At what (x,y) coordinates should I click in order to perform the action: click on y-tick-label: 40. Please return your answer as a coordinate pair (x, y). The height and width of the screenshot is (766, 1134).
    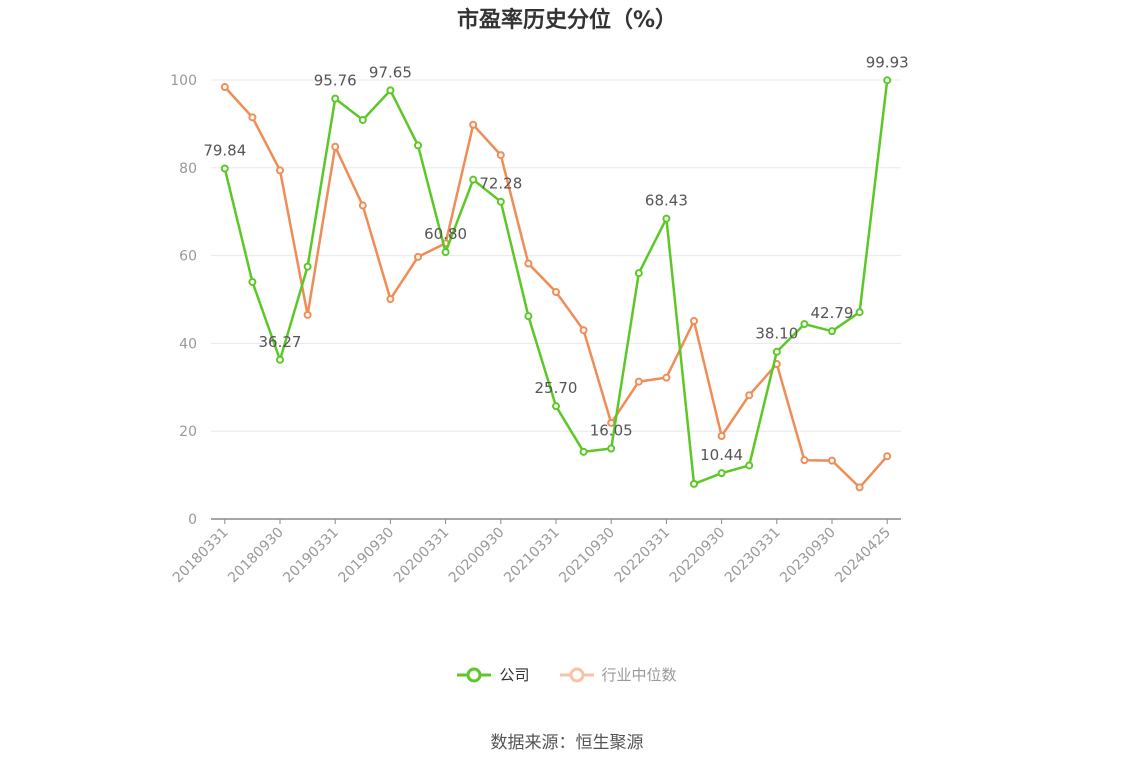
    Looking at the image, I should click on (188, 344).